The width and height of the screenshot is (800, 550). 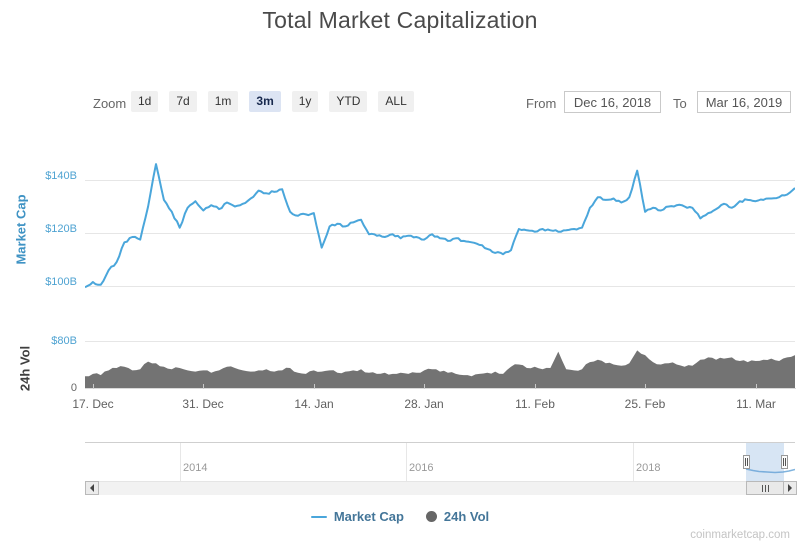 What do you see at coordinates (25, 368) in the screenshot?
I see `volume-axis-title: 24h Vol` at bounding box center [25, 368].